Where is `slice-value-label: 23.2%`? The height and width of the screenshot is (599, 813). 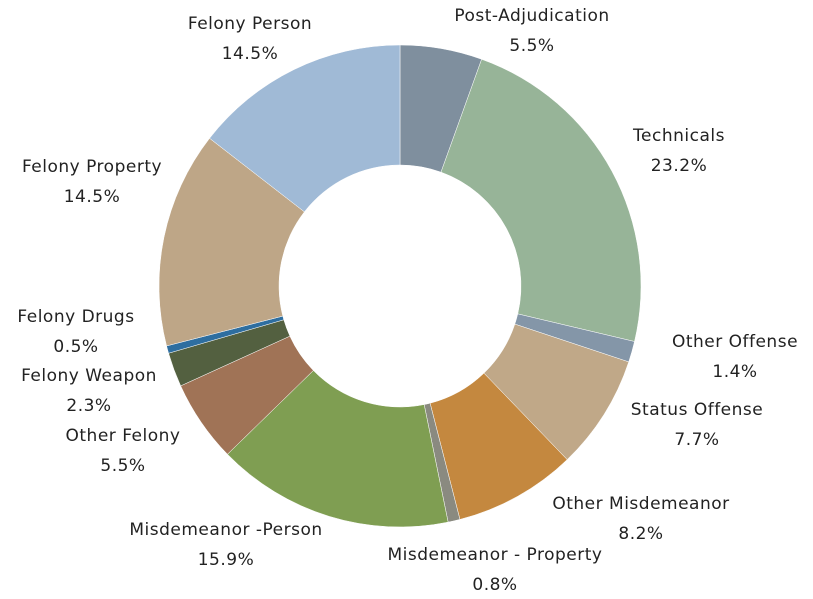
slice-value-label: 23.2% is located at coordinates (679, 166).